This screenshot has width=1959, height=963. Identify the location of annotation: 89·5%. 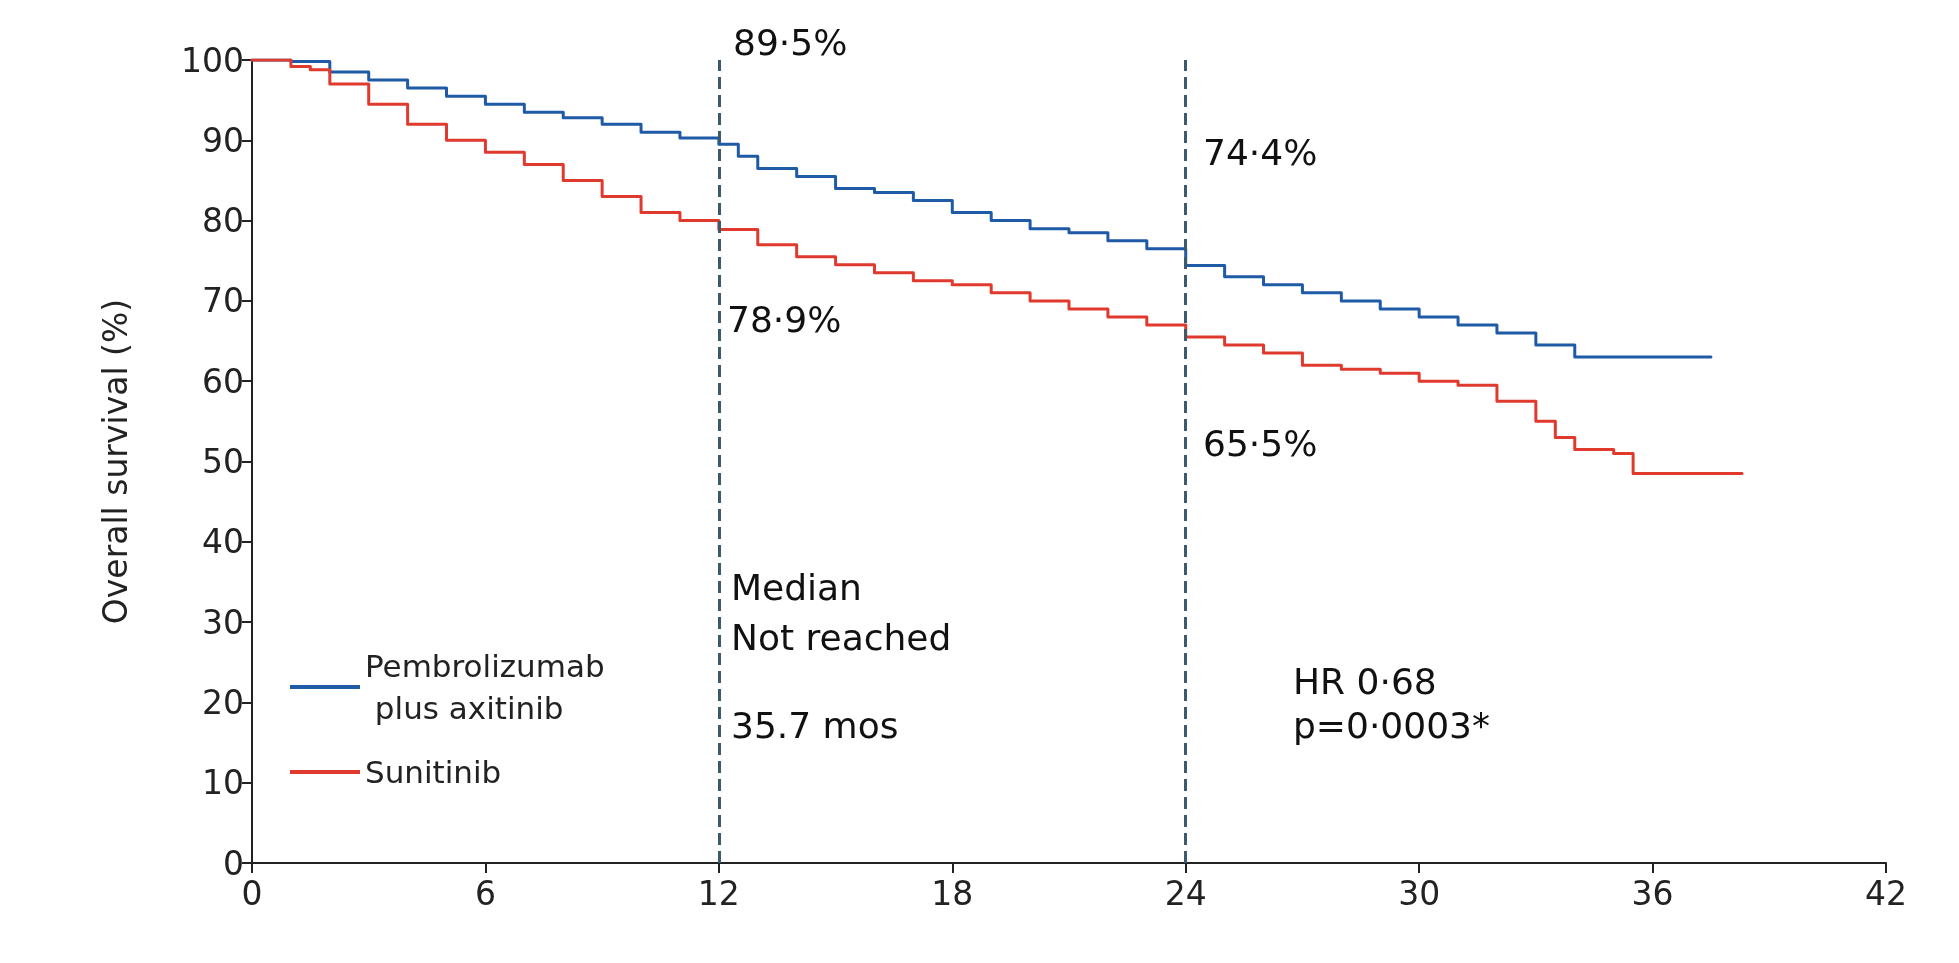
(790, 42).